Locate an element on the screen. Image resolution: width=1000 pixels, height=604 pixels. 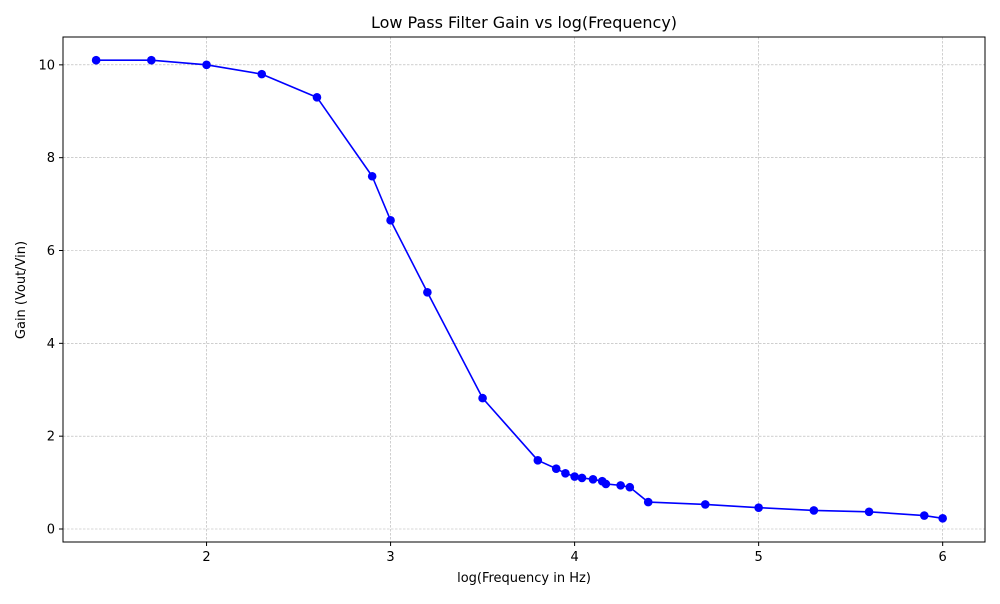
x-axis-ticks: 2 3 4 5 6 is located at coordinates (574, 553).